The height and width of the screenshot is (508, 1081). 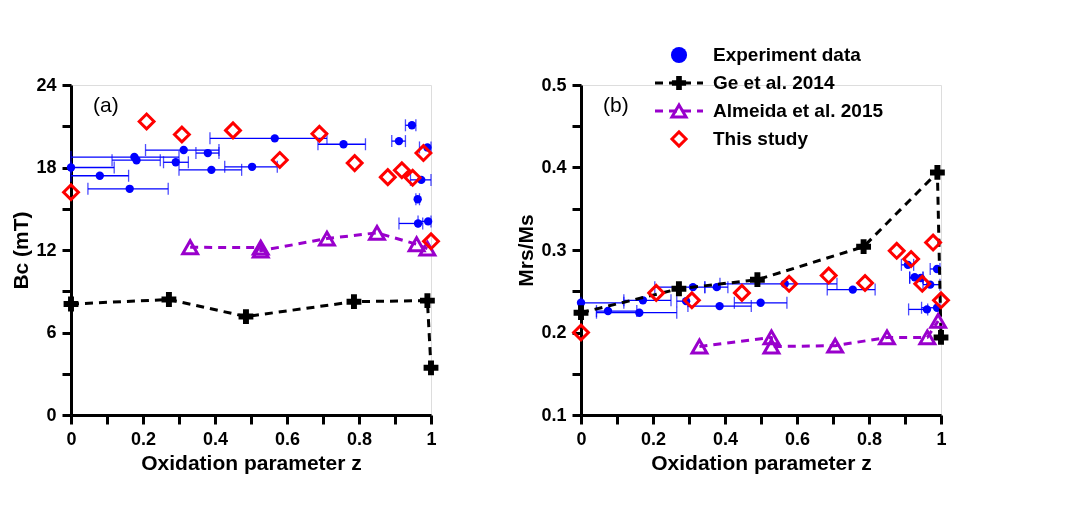 What do you see at coordinates (761, 138) in the screenshot?
I see `legend-label: This study` at bounding box center [761, 138].